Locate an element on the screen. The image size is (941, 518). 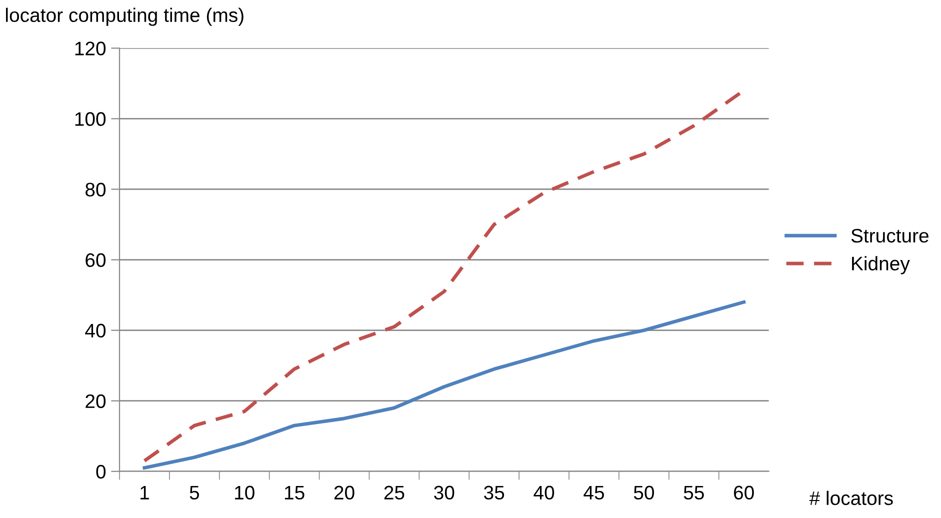
x-axis-title: # locators is located at coordinates (851, 498).